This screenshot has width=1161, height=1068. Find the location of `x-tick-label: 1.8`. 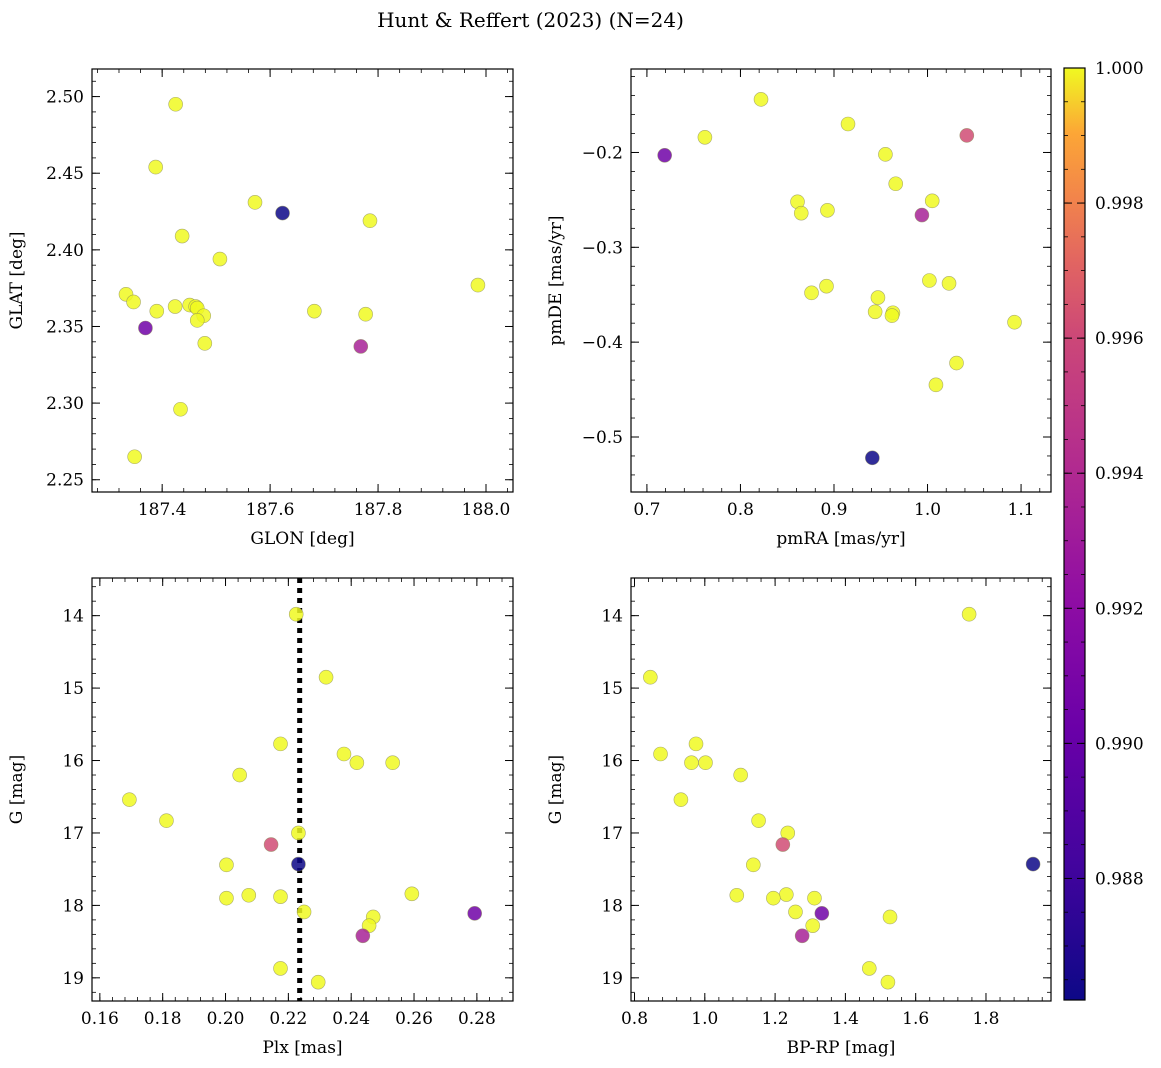

x-tick-label: 1.8 is located at coordinates (985, 1019).